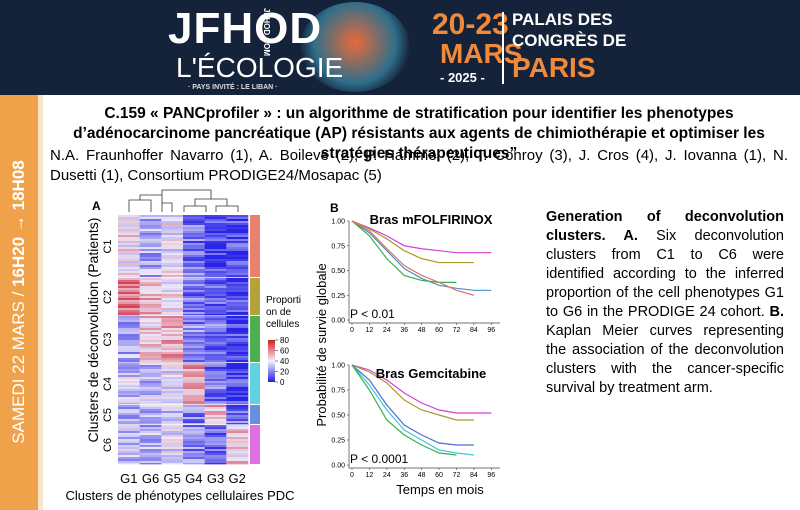  Describe the element at coordinates (183, 200) in the screenshot. I see `dendrogram` at that location.